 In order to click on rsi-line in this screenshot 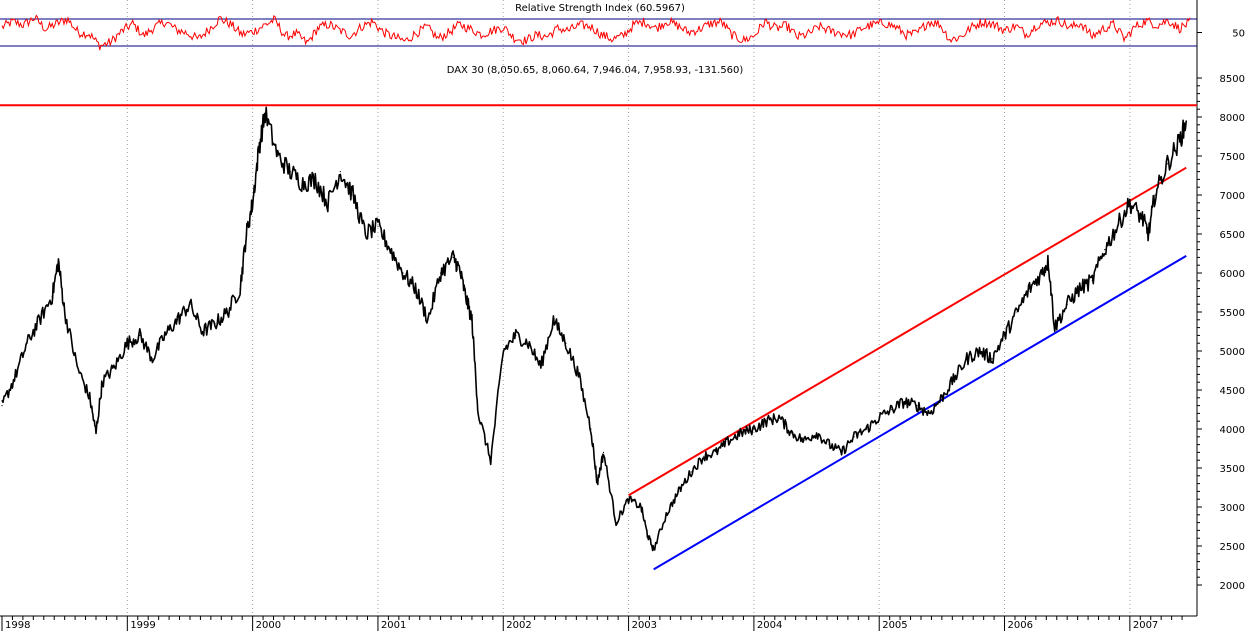, I will do `click(596, 32)`.